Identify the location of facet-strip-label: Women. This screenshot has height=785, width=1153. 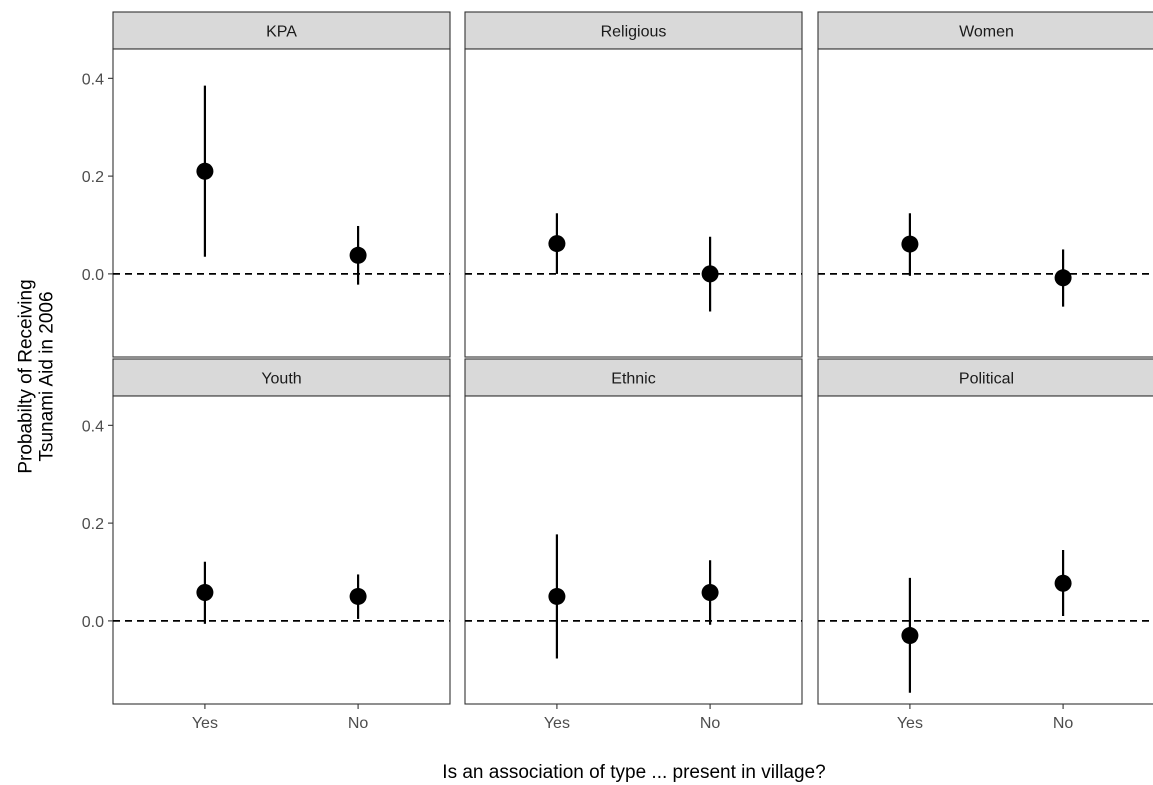
(986, 32).